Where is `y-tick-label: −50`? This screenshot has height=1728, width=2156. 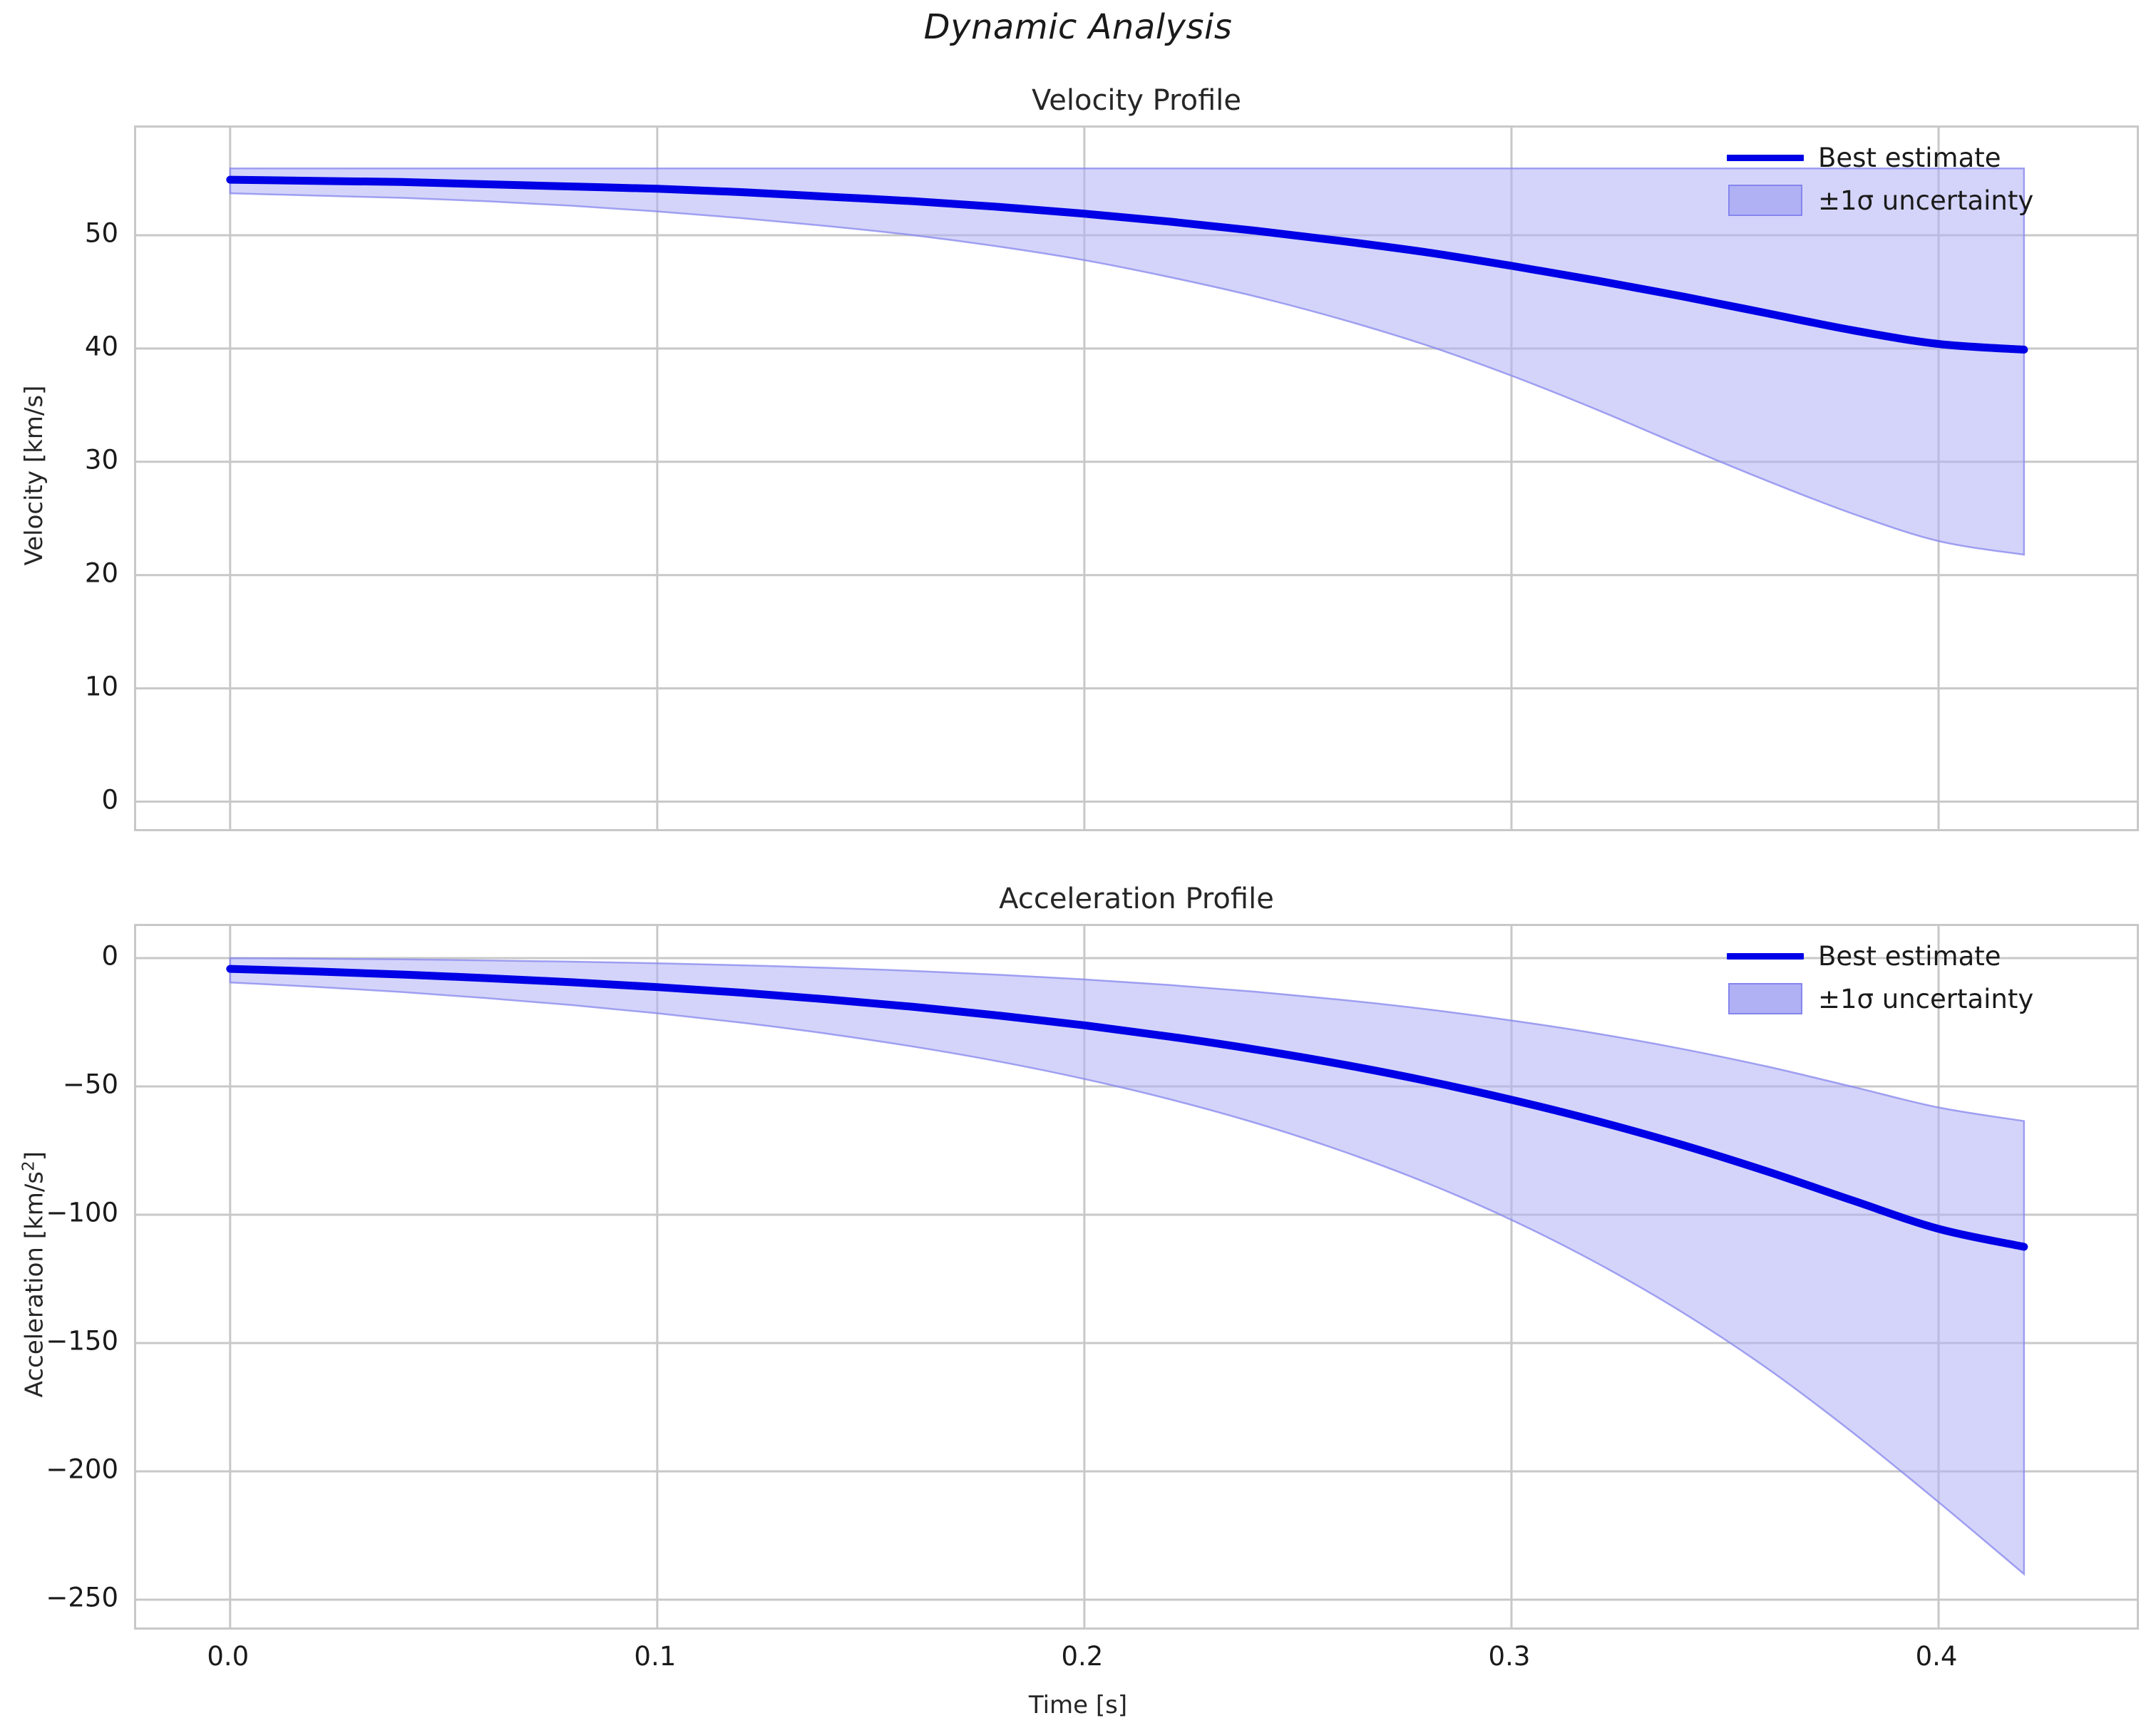 y-tick-label: −50 is located at coordinates (90, 1084).